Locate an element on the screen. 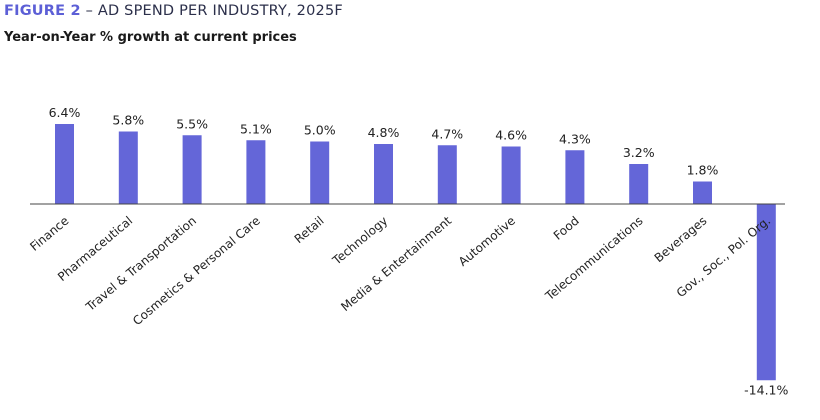 This screenshot has height=420, width=820. data-label: 5.8% is located at coordinates (128, 120).